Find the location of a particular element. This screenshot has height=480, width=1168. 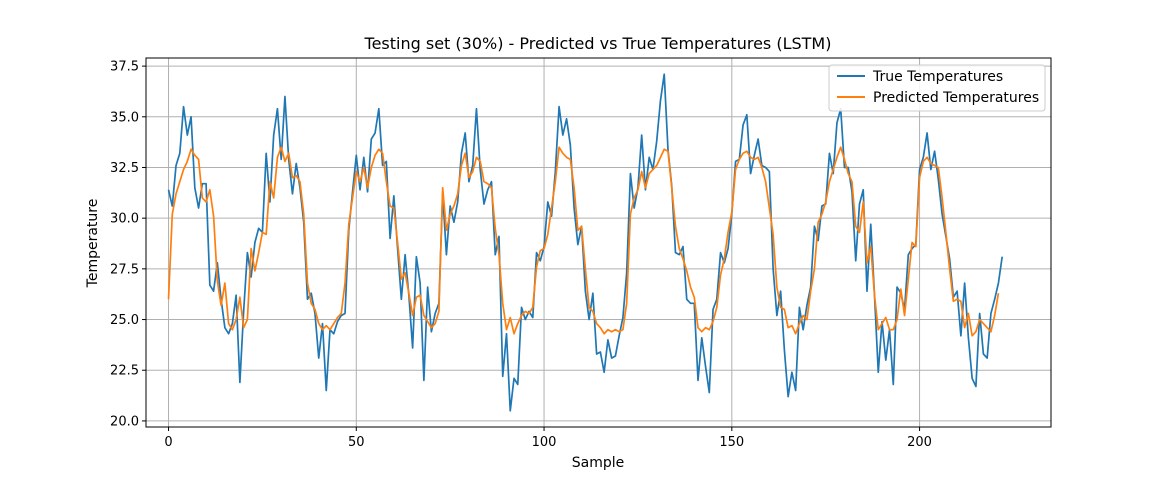

x-tick-label: 50 is located at coordinates (356, 442).